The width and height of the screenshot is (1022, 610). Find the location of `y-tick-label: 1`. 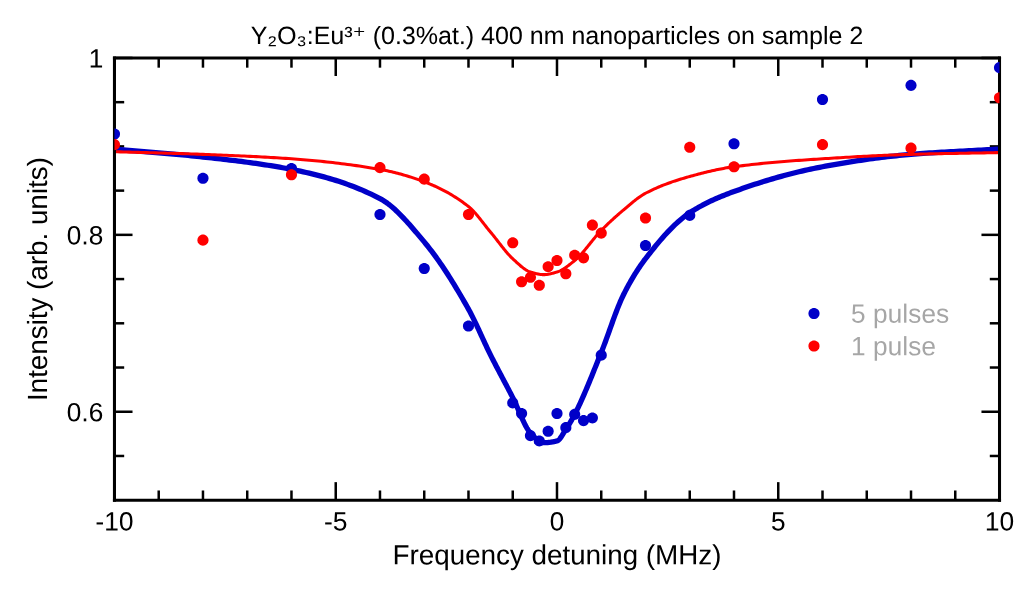

y-tick-label: 1 is located at coordinates (96, 58).